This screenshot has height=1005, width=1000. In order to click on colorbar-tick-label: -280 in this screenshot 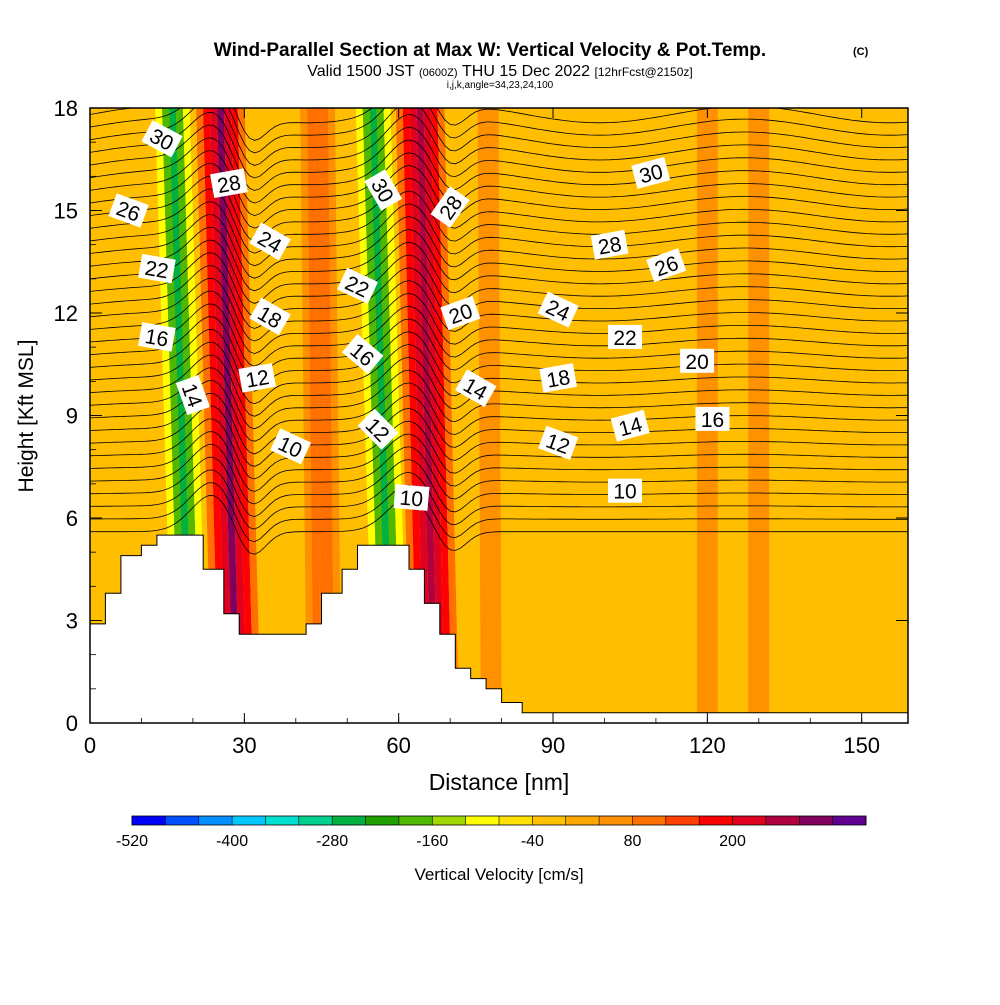, I will do `click(332, 841)`.